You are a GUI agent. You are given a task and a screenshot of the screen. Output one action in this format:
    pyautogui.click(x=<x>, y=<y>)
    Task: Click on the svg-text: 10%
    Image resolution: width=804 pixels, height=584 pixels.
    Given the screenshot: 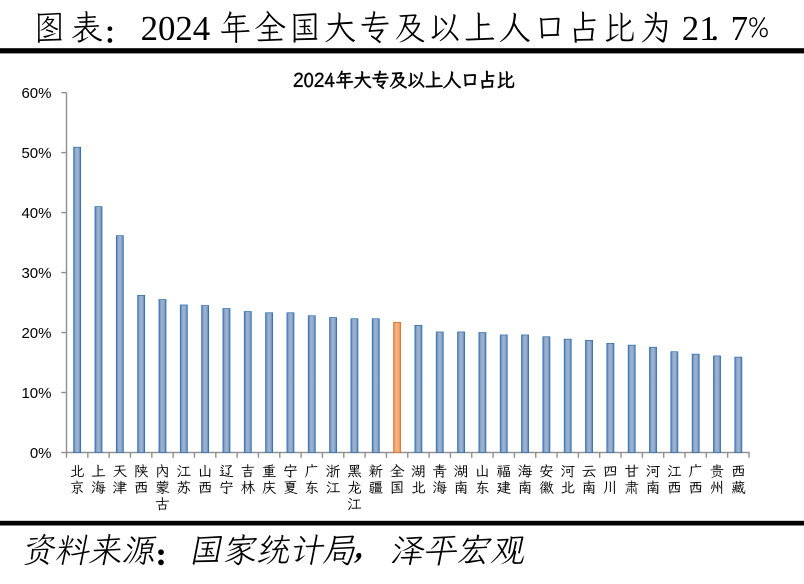 What is the action you would take?
    pyautogui.click(x=36, y=393)
    